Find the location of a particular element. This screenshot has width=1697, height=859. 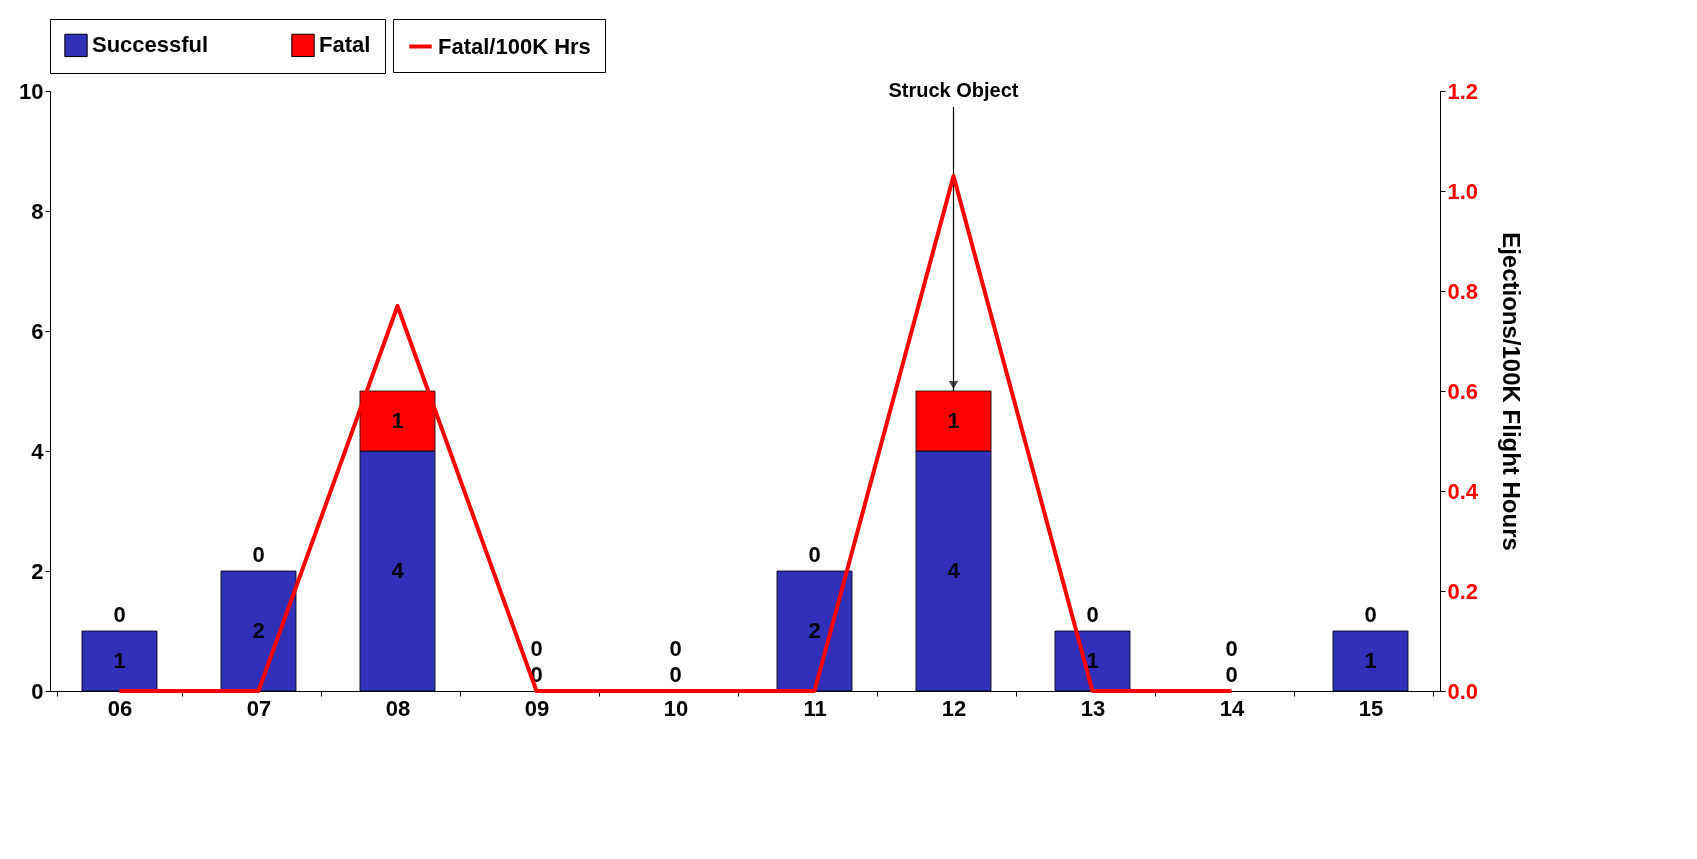

x-tick-label: 07 is located at coordinates (259, 708).